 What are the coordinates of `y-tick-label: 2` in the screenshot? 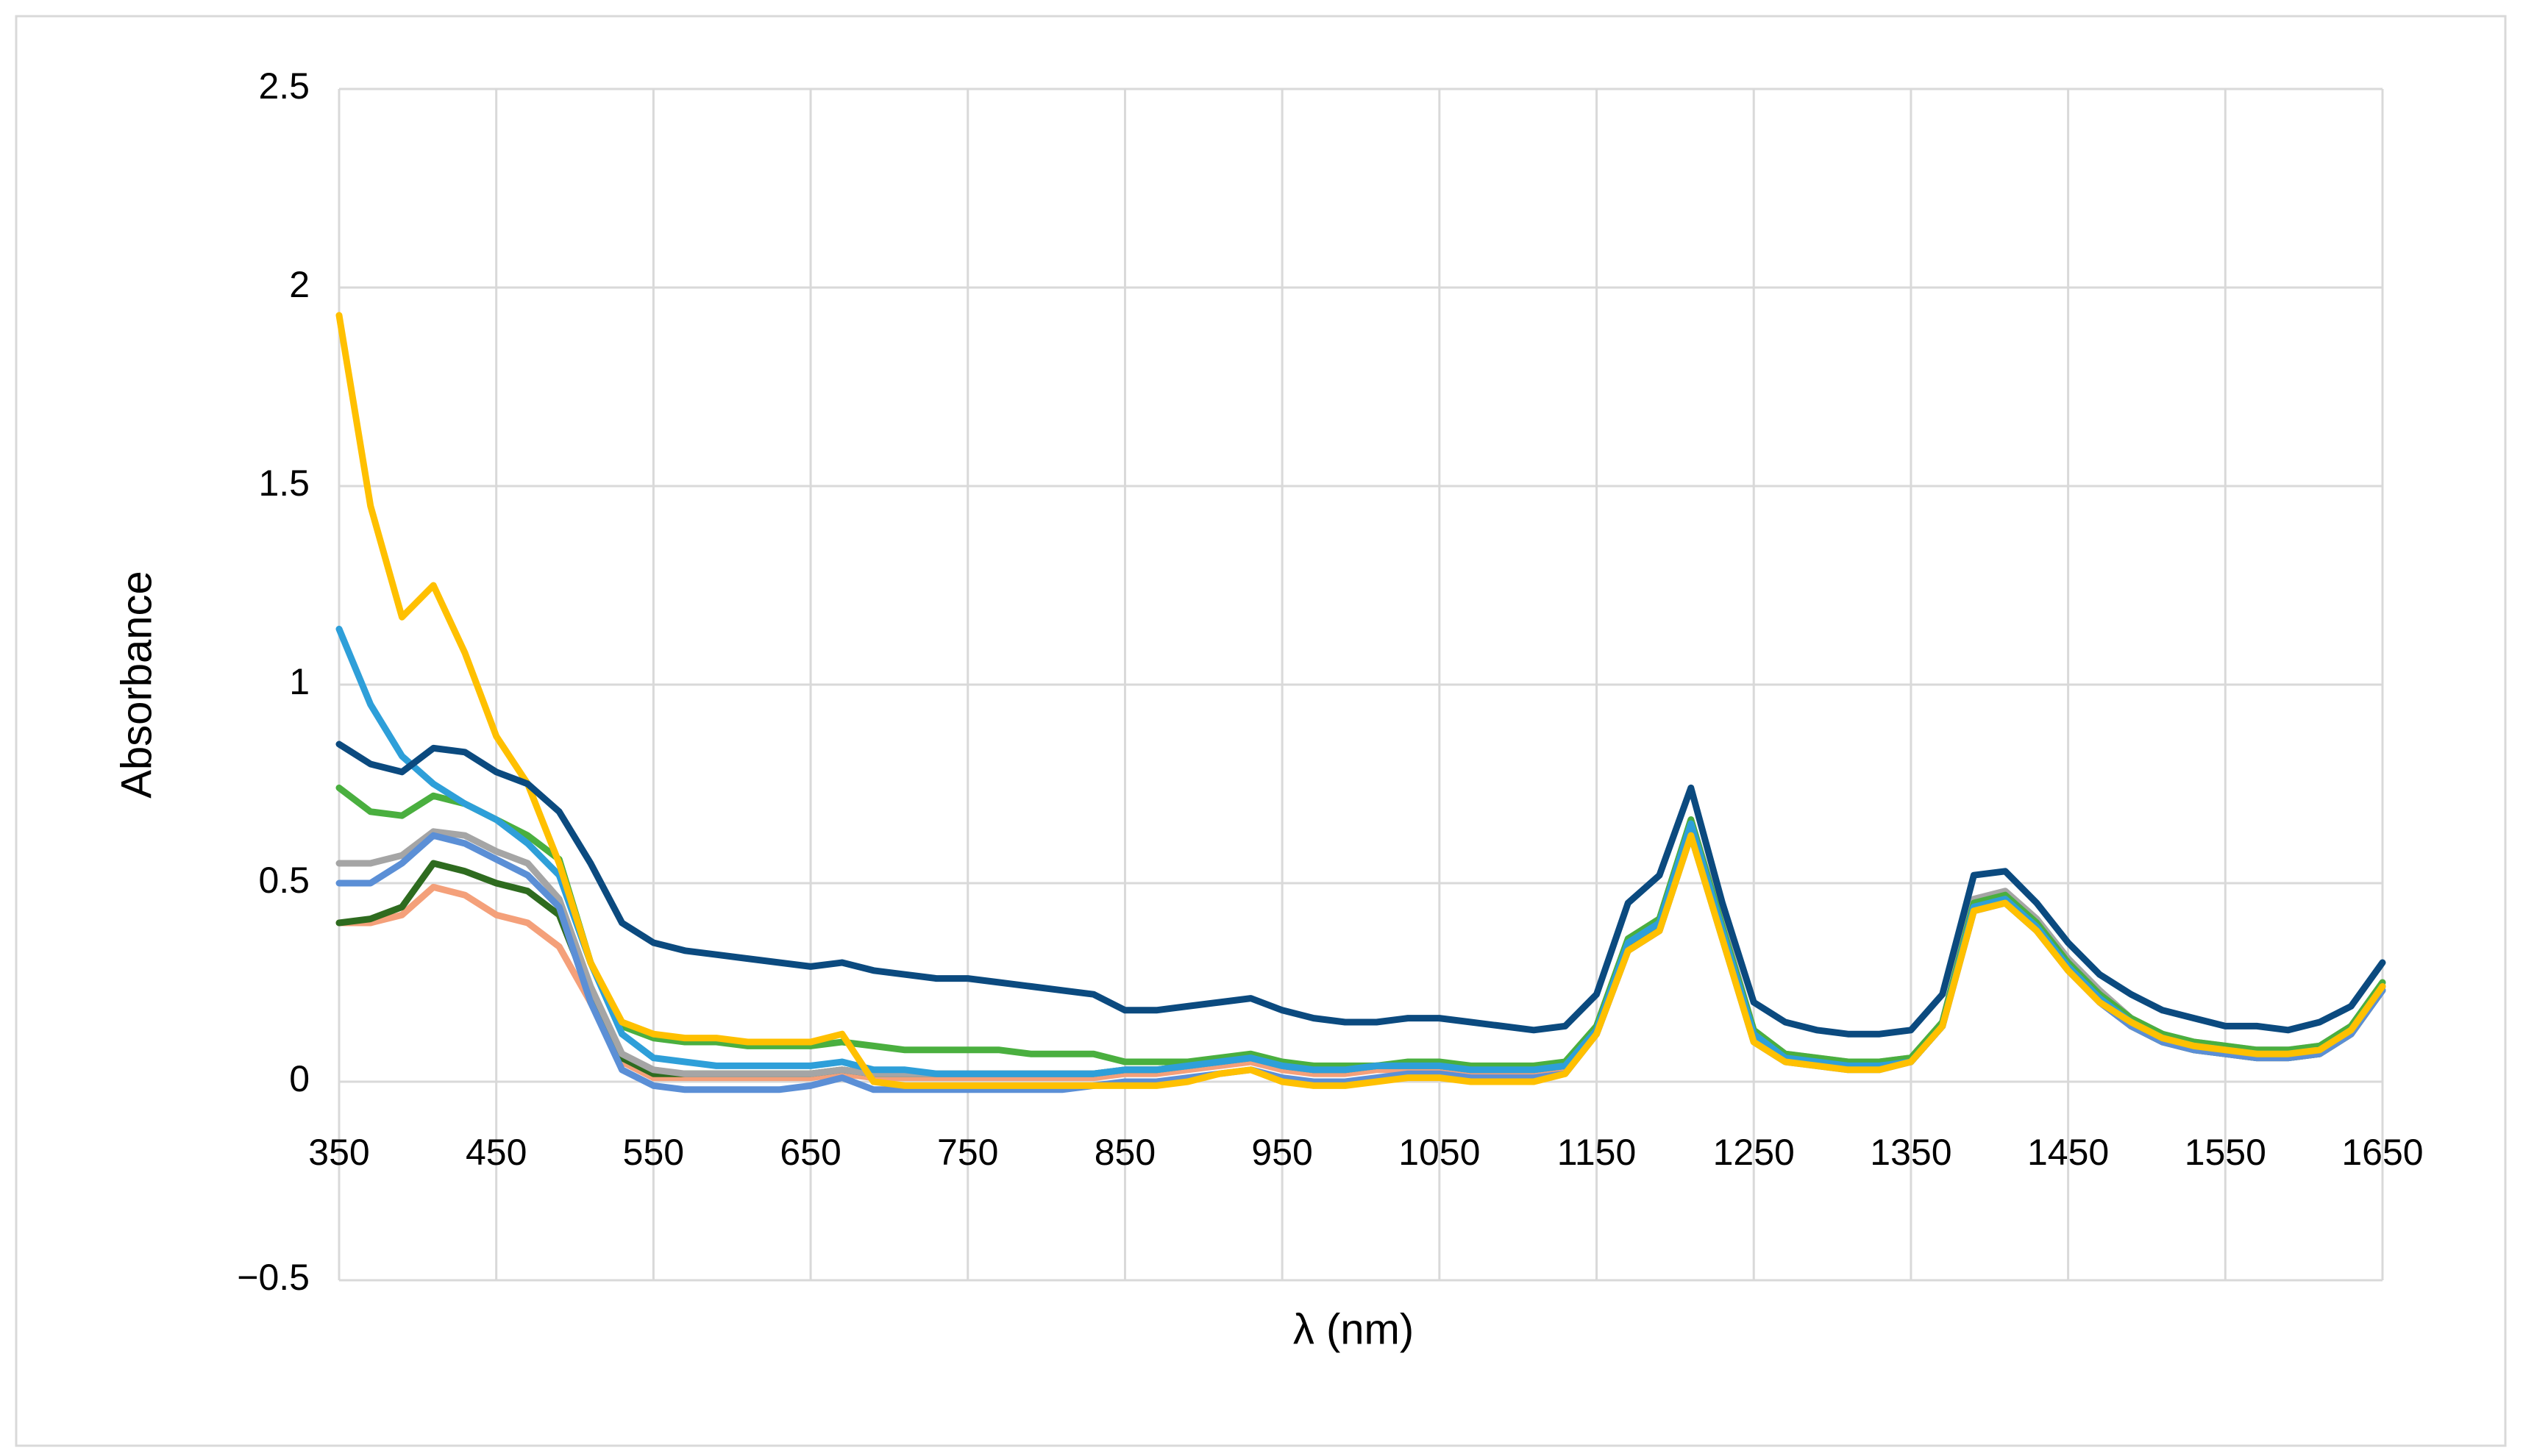 It's located at (299, 284).